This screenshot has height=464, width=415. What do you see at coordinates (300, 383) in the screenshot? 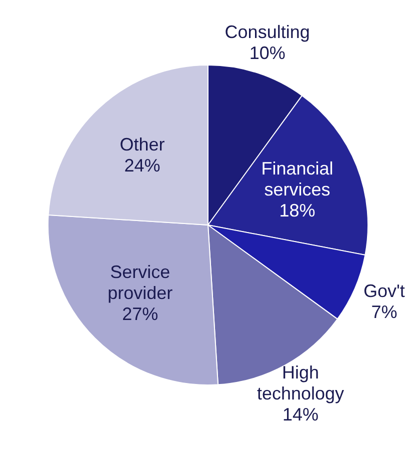
I see `slice-label: High technology` at bounding box center [300, 383].